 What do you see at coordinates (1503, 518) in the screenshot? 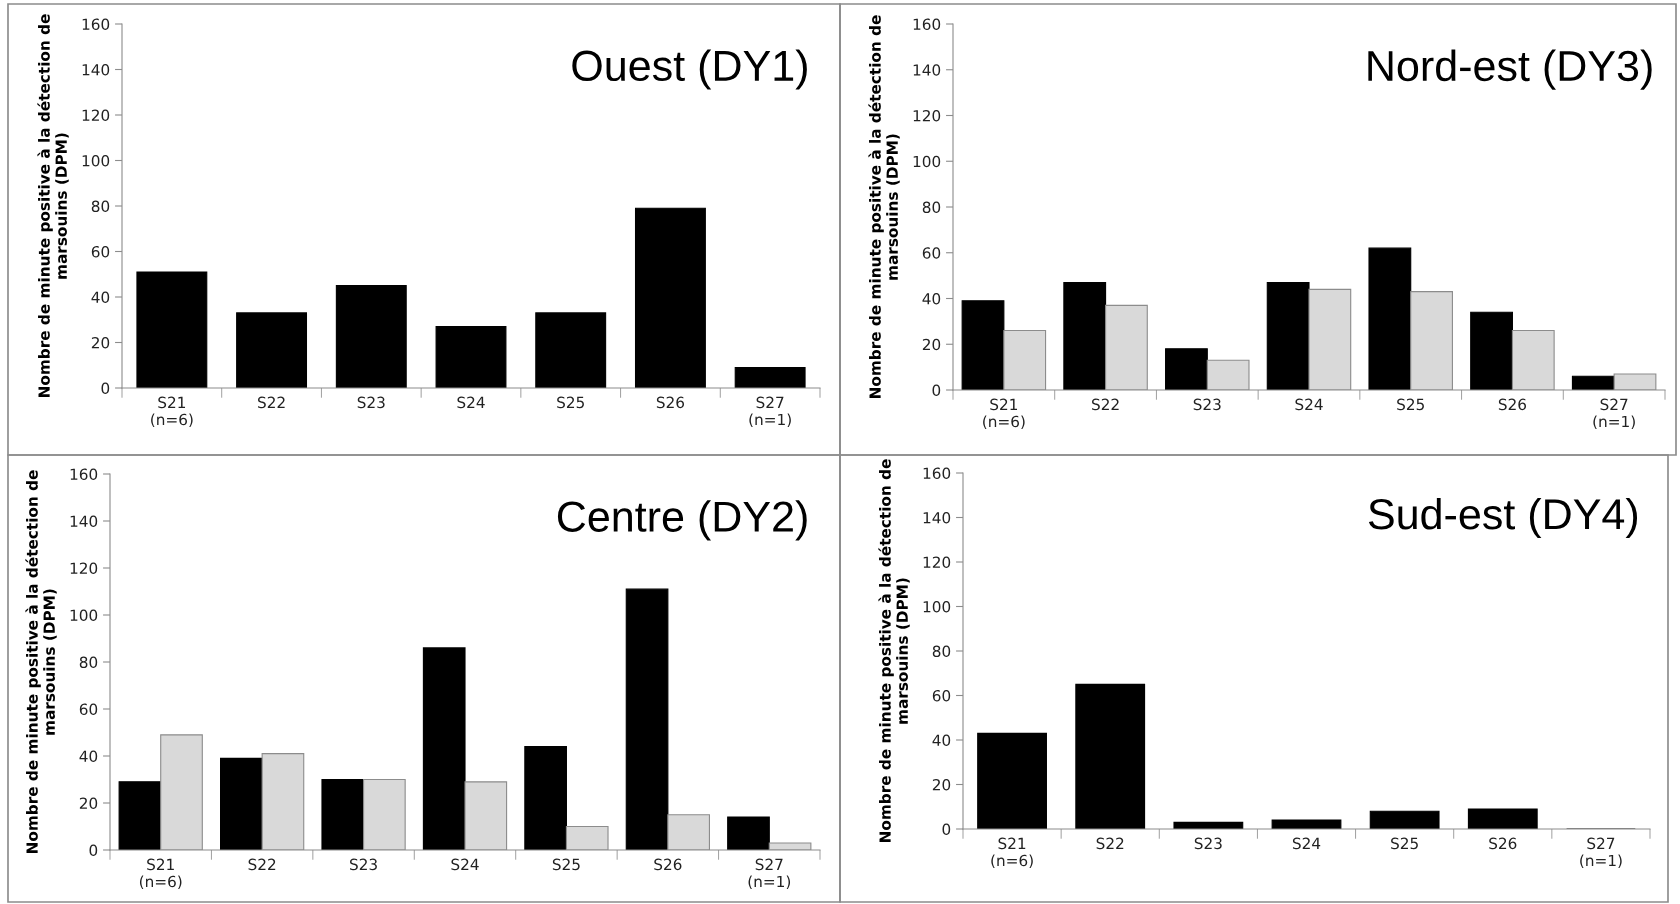
I see `text: Sud-est (DY4)` at bounding box center [1503, 518].